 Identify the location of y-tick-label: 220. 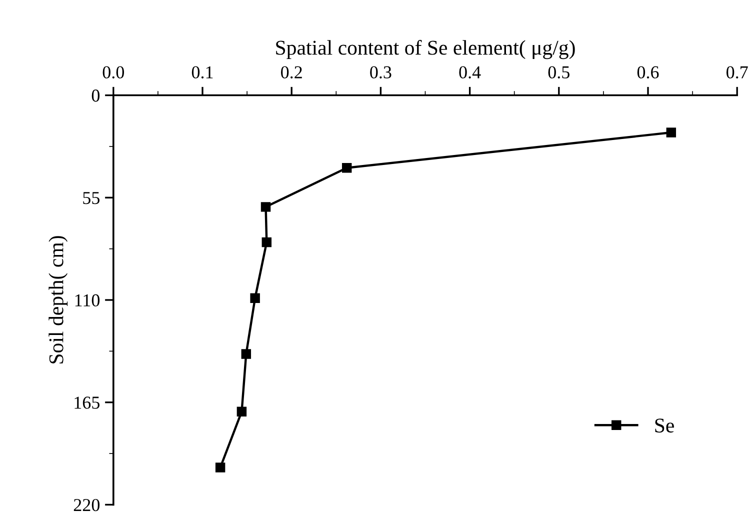
(87, 505).